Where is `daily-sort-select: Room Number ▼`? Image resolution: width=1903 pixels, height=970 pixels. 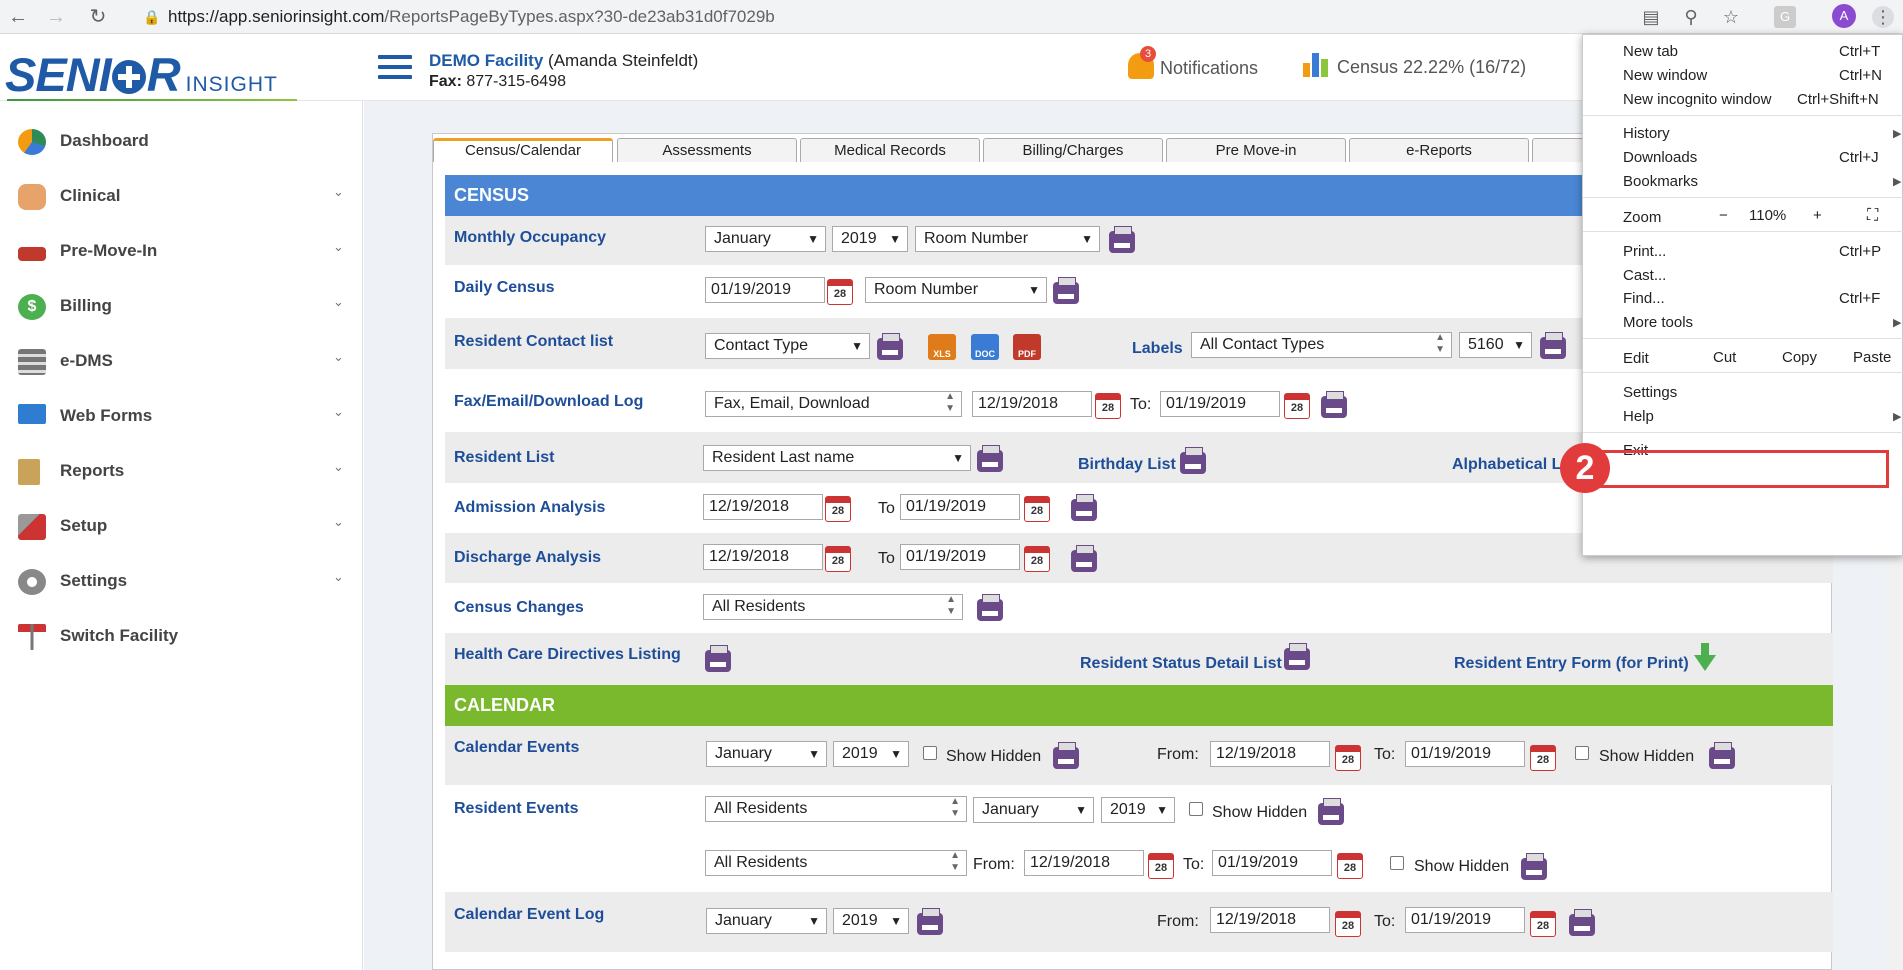
daily-sort-select: Room Number ▼ is located at coordinates (956, 290).